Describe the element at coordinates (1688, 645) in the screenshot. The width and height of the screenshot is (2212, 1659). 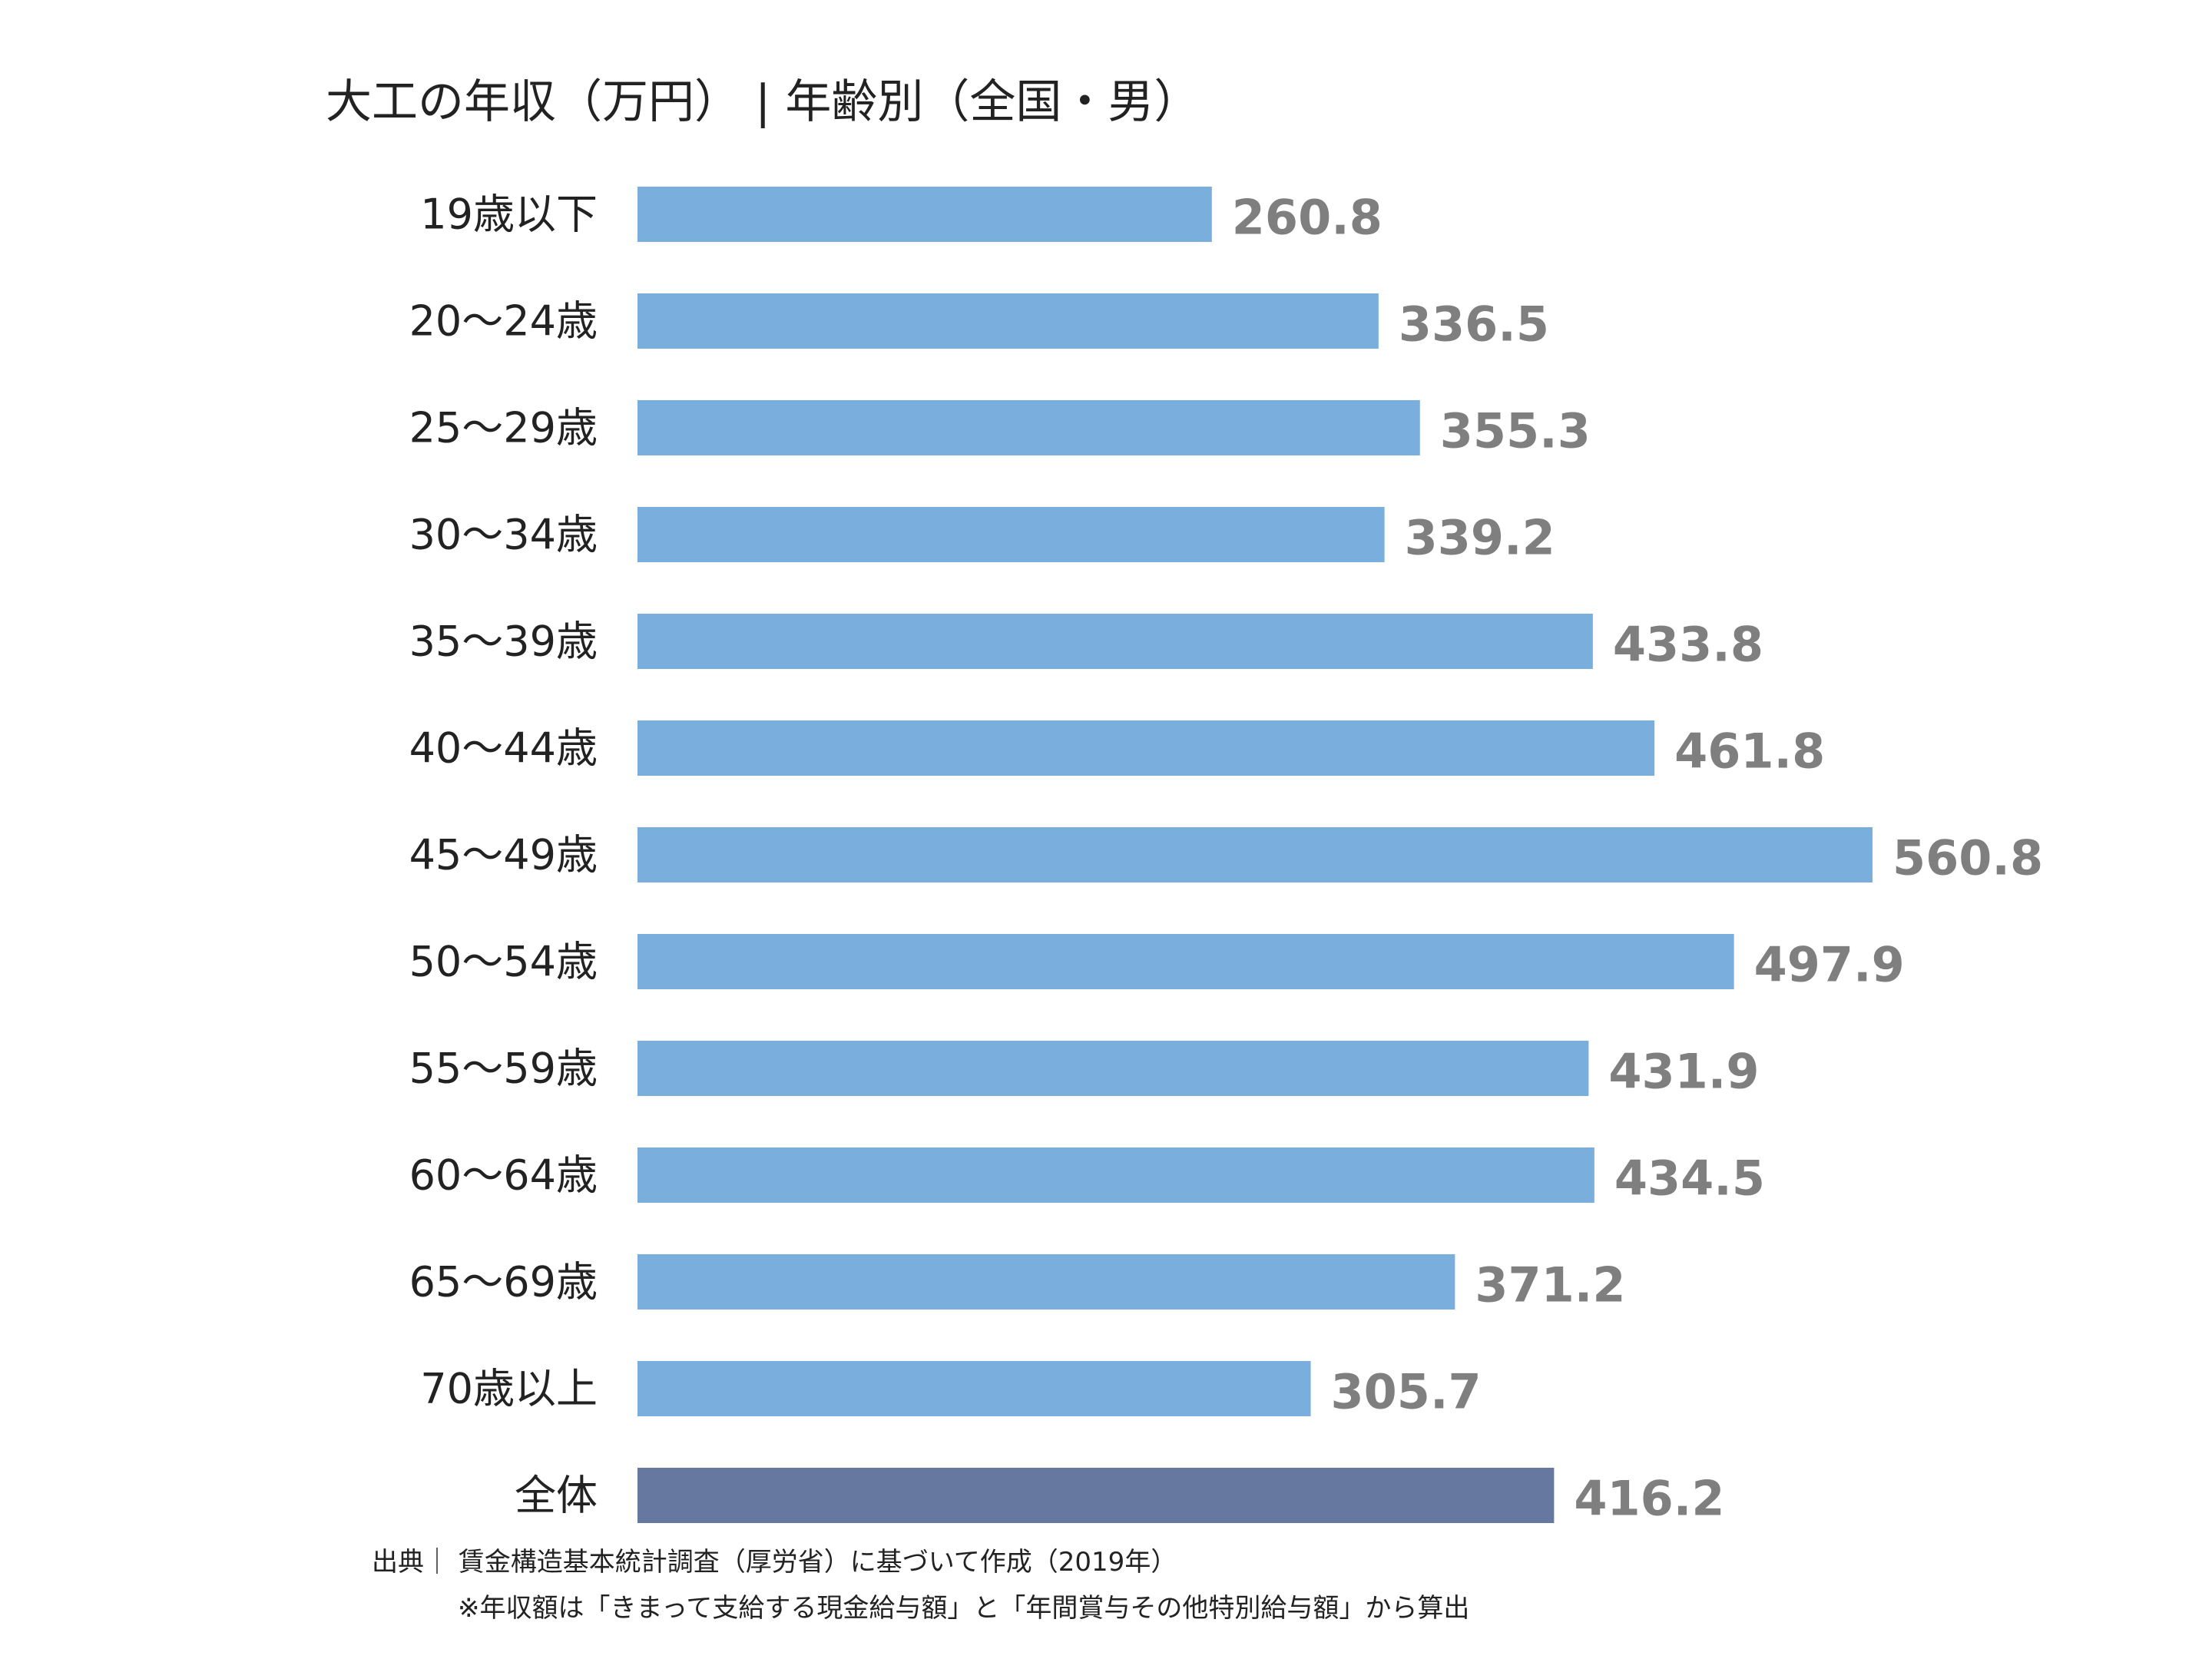
I see `value-label: 433.8` at that location.